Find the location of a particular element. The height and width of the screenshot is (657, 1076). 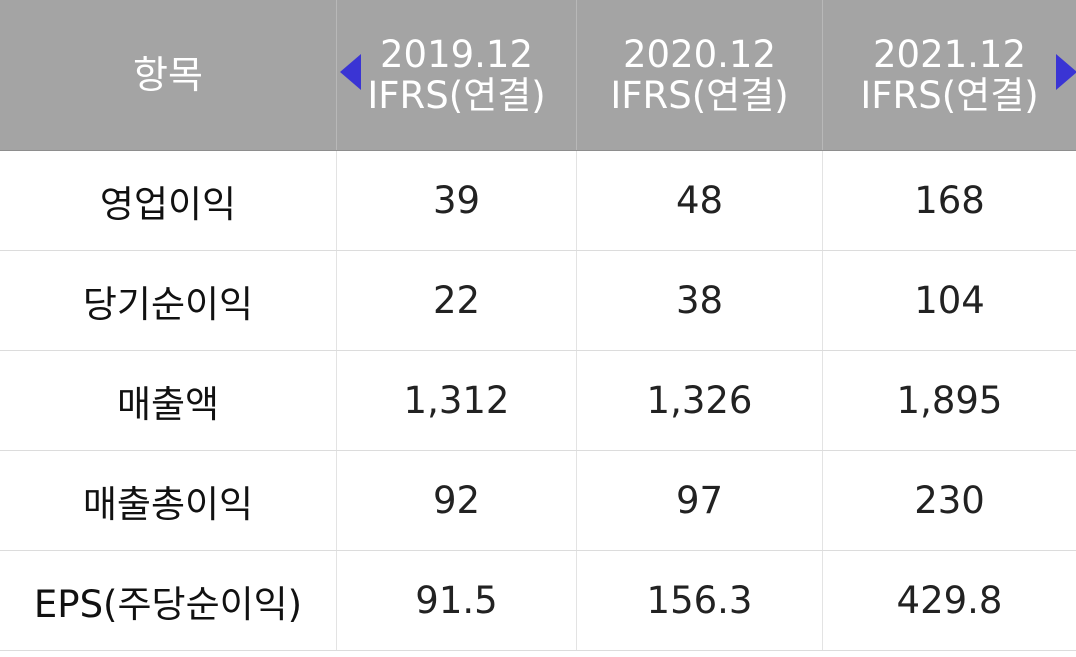

table-cell: 104 is located at coordinates (949, 300).